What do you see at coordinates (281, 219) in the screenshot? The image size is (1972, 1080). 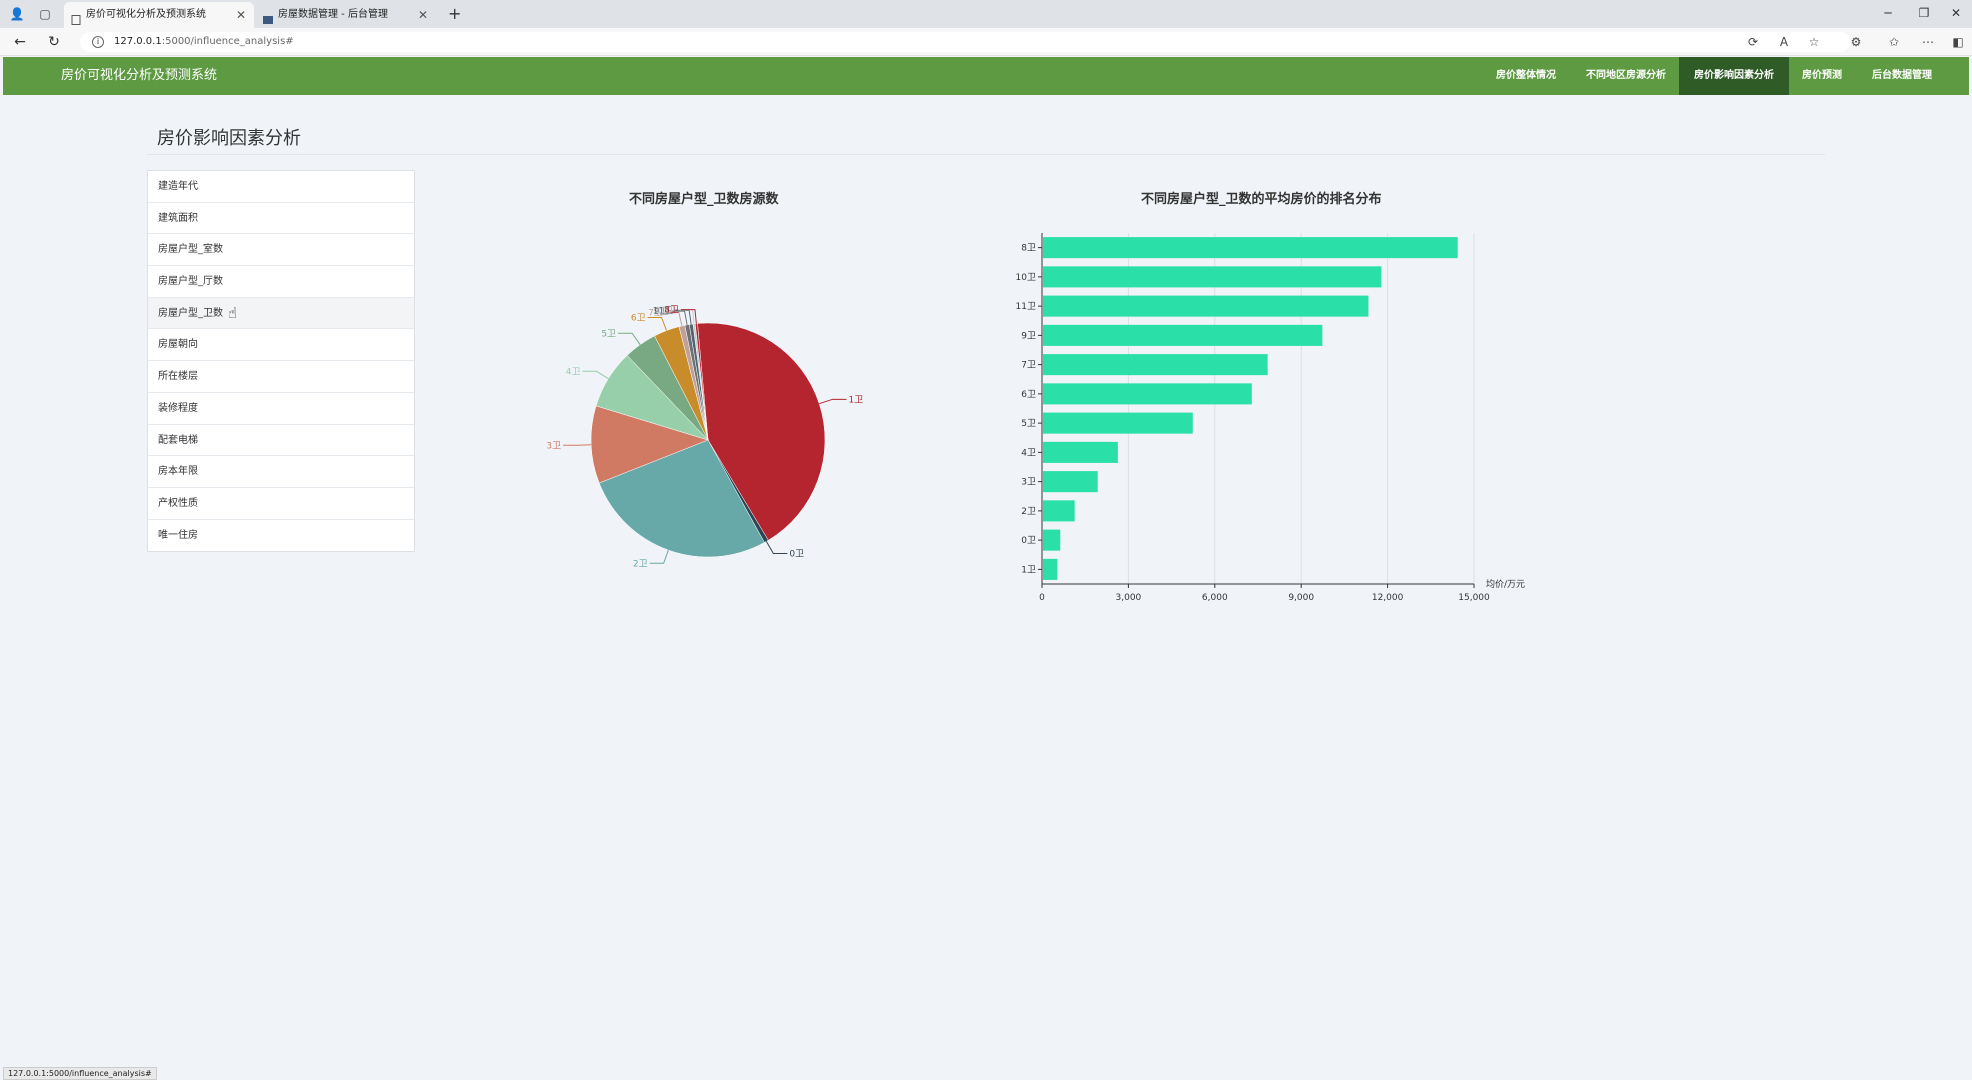 I see `factor-item-area: 建筑面积` at bounding box center [281, 219].